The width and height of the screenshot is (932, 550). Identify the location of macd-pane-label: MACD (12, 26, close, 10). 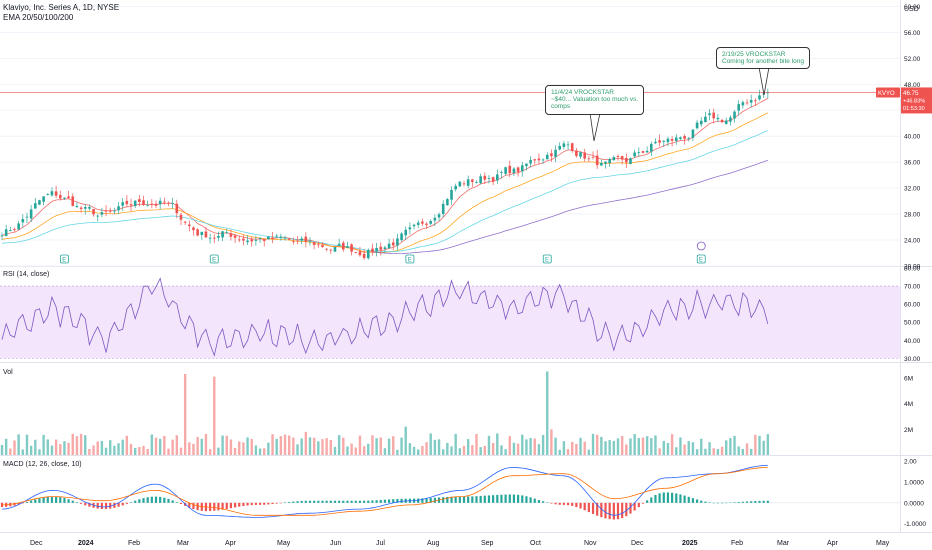
(42, 464).